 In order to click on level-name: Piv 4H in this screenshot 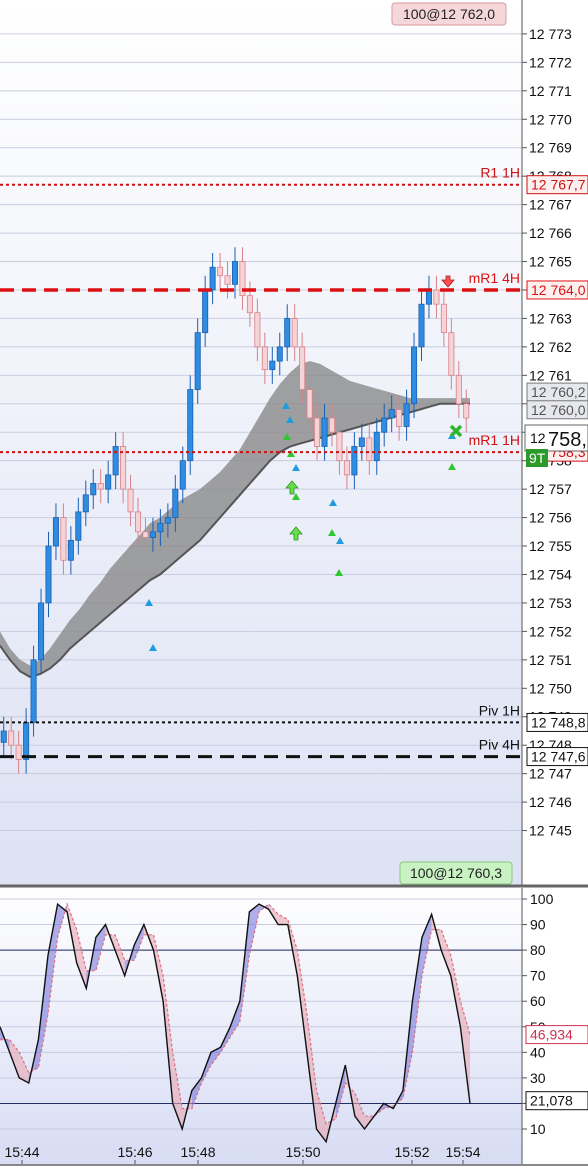, I will do `click(499, 745)`.